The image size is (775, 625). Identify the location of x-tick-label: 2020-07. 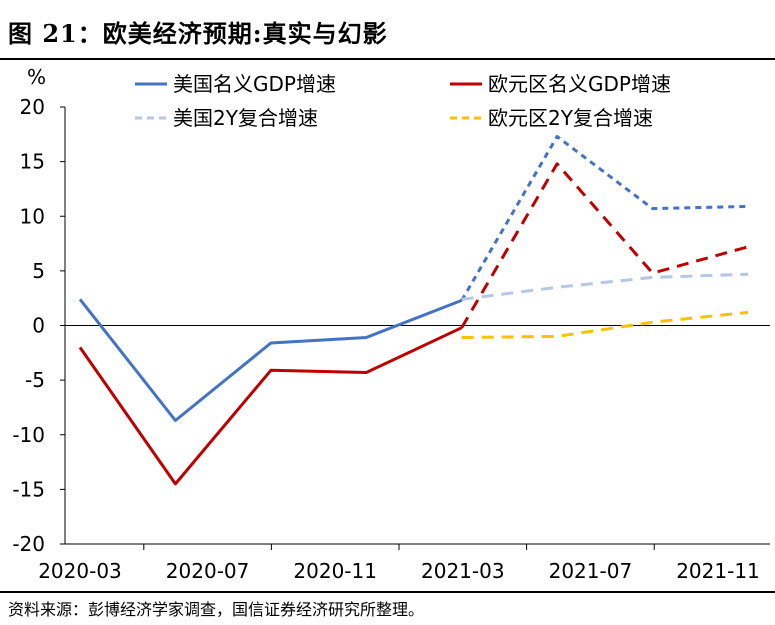
(208, 571).